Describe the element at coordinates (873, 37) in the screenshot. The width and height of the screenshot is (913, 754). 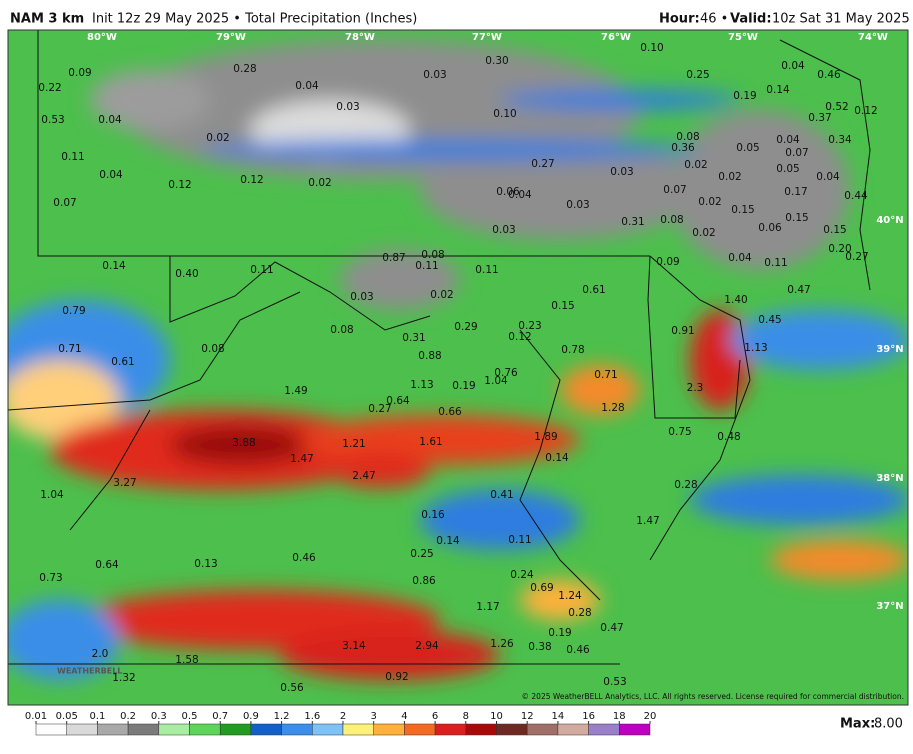
I see `longitude-label: 74°W` at that location.